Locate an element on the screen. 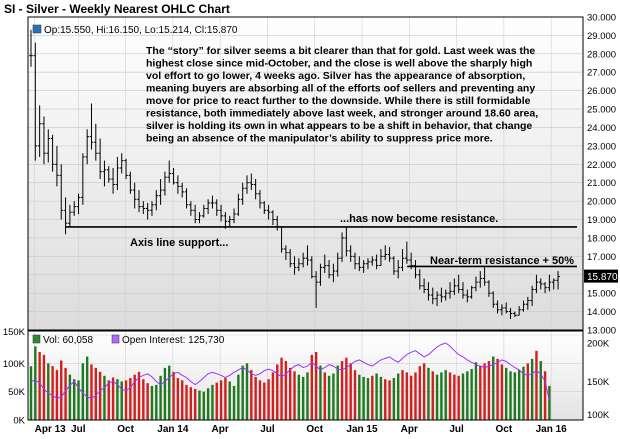  price-tick-label: 25.000 is located at coordinates (601, 110).